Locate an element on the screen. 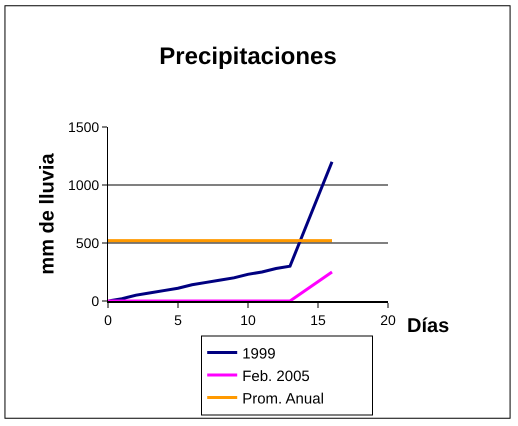  legend-label: Prom. Anual is located at coordinates (283, 399).